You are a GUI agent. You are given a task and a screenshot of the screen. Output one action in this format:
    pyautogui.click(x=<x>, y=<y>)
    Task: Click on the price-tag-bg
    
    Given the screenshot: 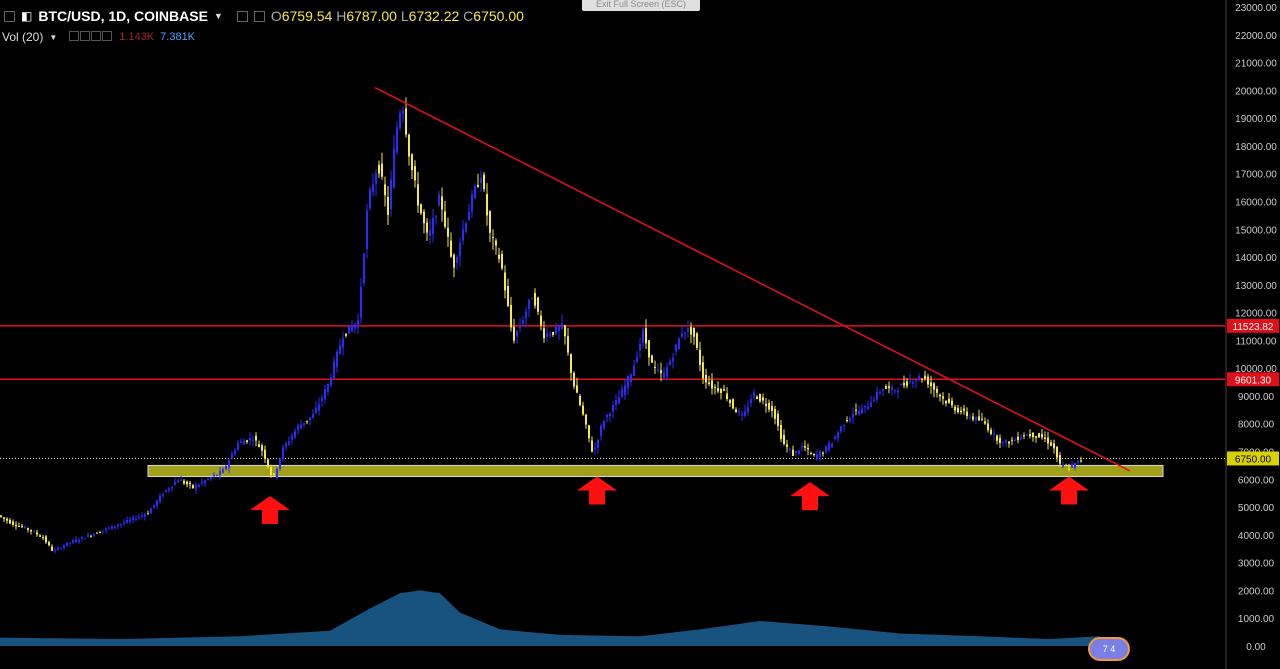 What is the action you would take?
    pyautogui.click(x=1253, y=325)
    